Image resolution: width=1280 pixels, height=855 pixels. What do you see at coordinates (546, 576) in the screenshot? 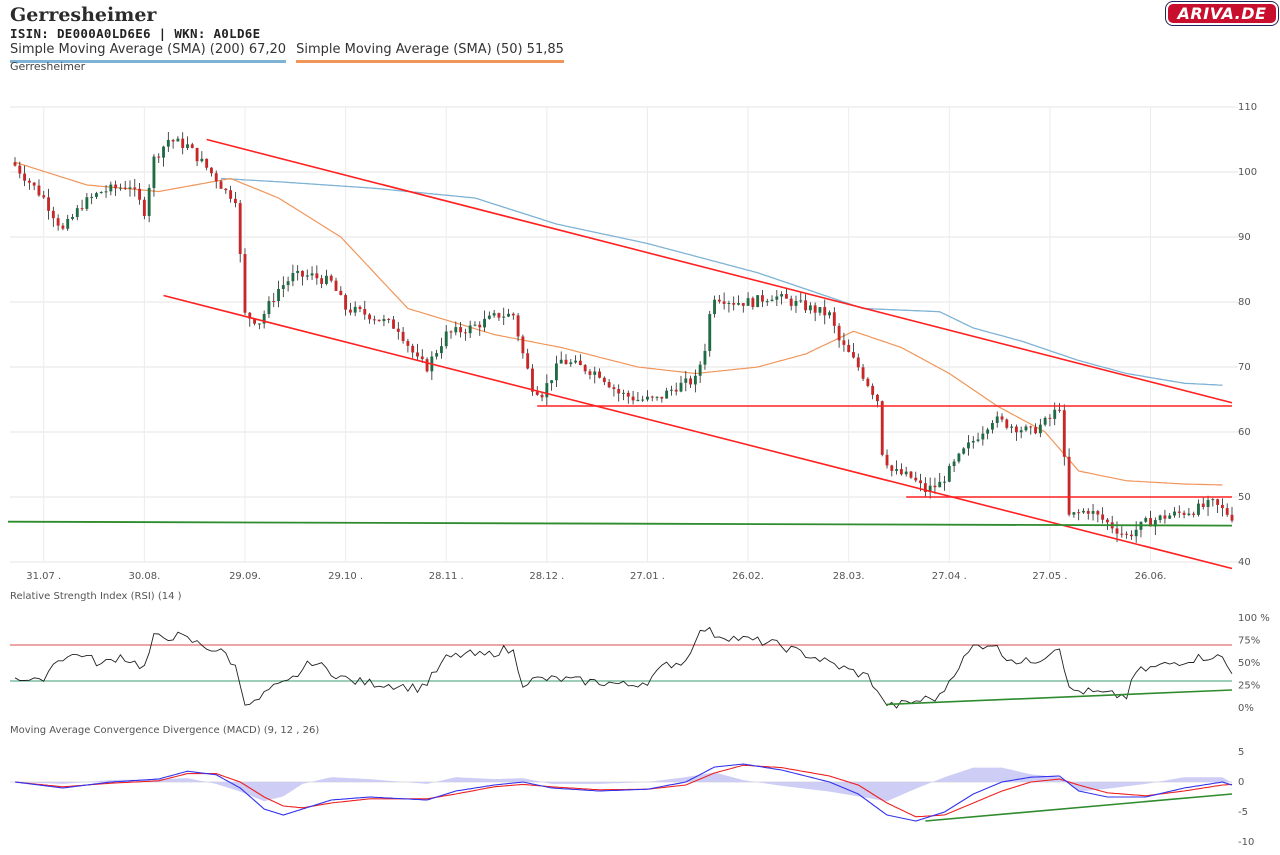
I see `x-tick-label: 28.12 .` at bounding box center [546, 576].